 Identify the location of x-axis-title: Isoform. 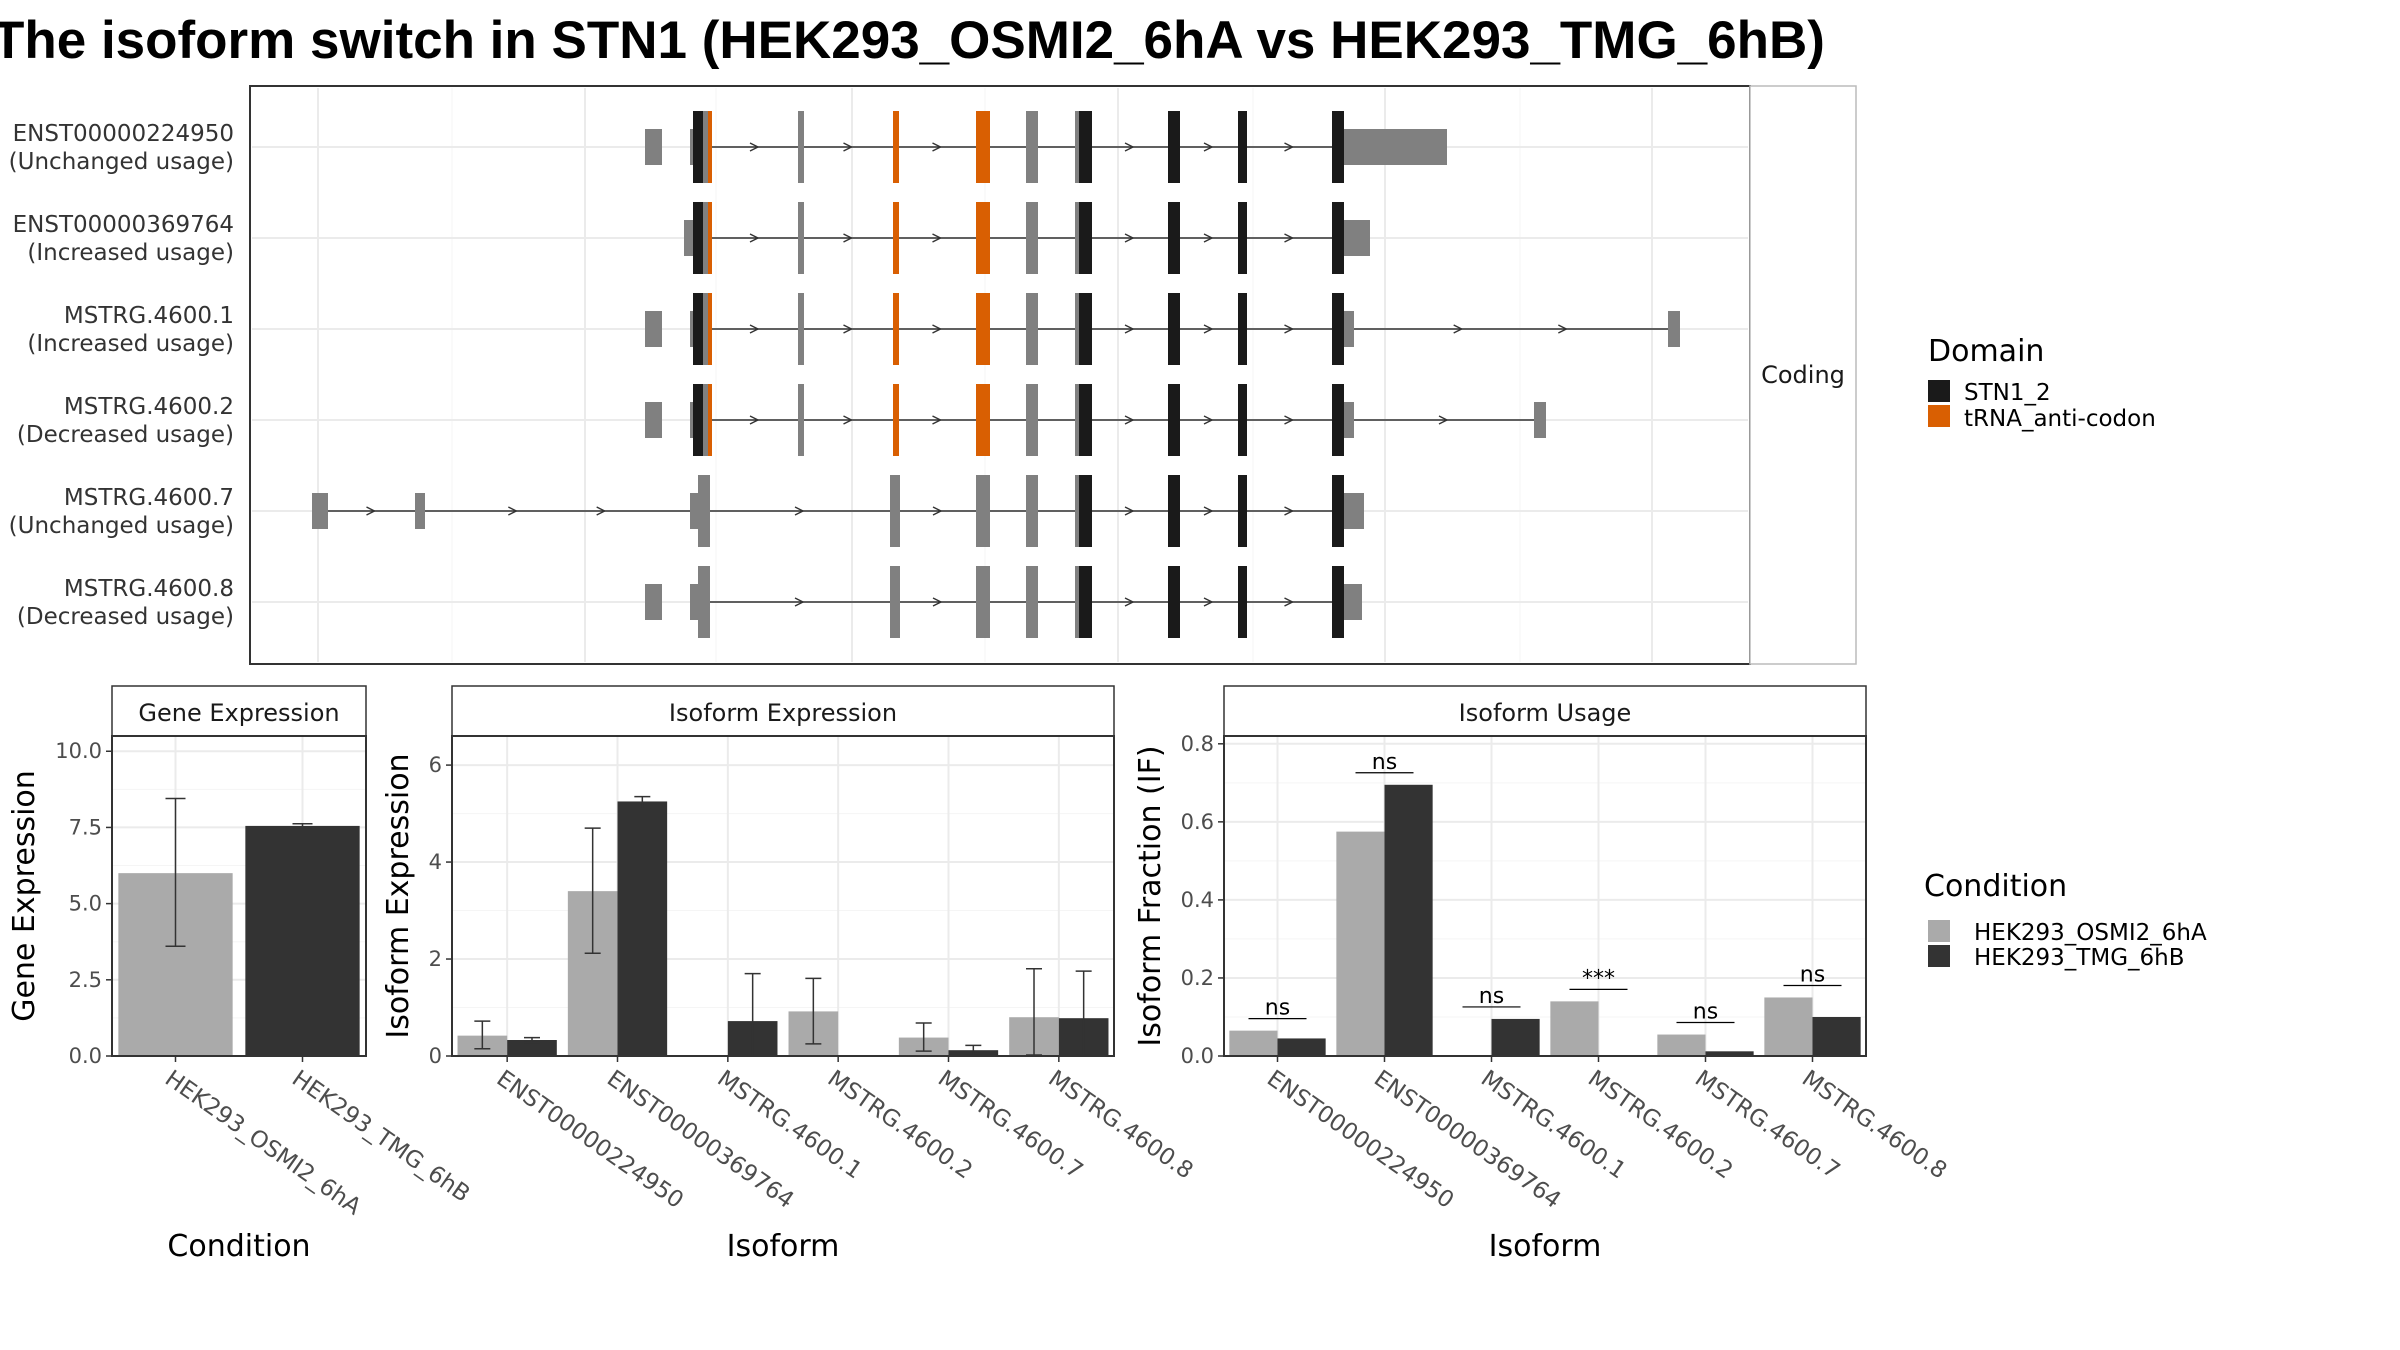
(783, 1246).